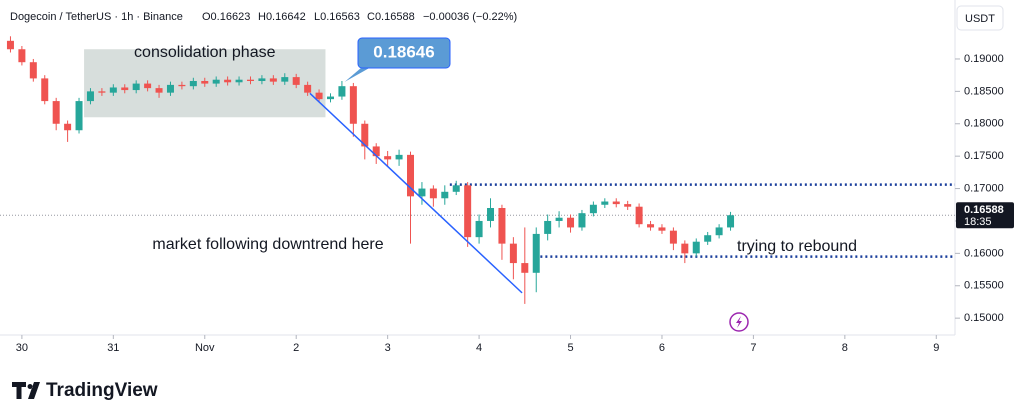 The width and height of the screenshot is (1024, 417). I want to click on x-tick-label: 30, so click(22, 348).